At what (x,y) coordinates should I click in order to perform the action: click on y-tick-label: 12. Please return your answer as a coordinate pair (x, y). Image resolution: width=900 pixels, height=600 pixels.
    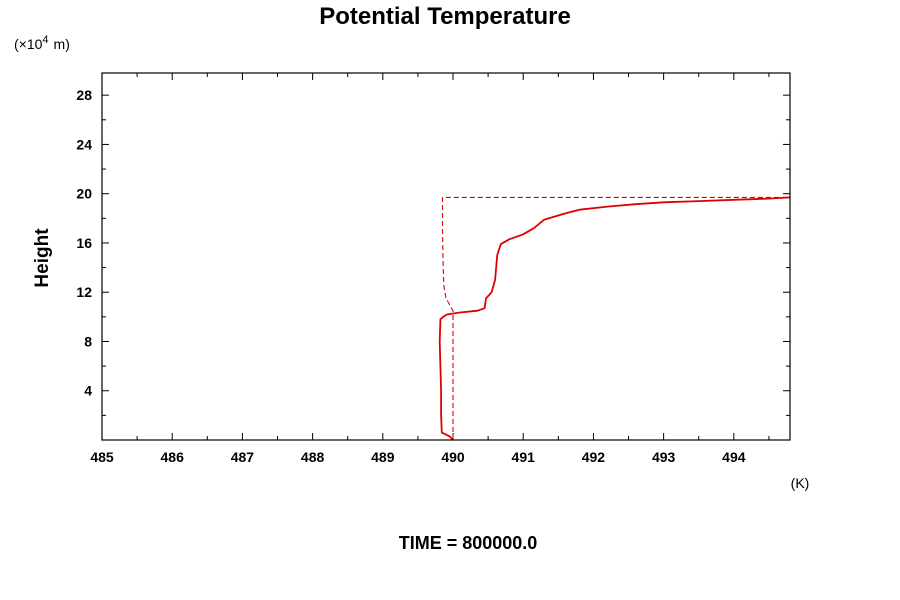
    Looking at the image, I should click on (84, 292).